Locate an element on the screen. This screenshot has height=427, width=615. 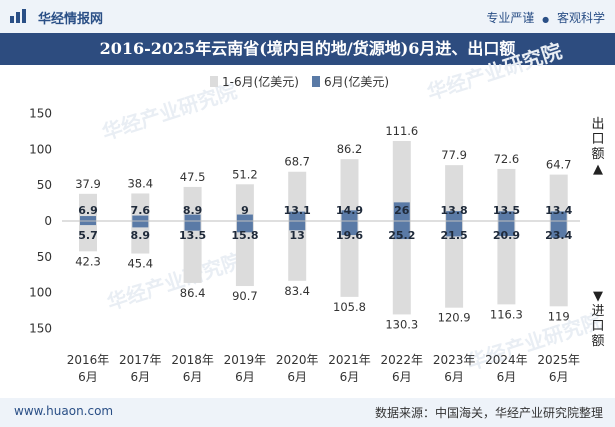
data-label-cumulative-import: 42.3 is located at coordinates (88, 261).